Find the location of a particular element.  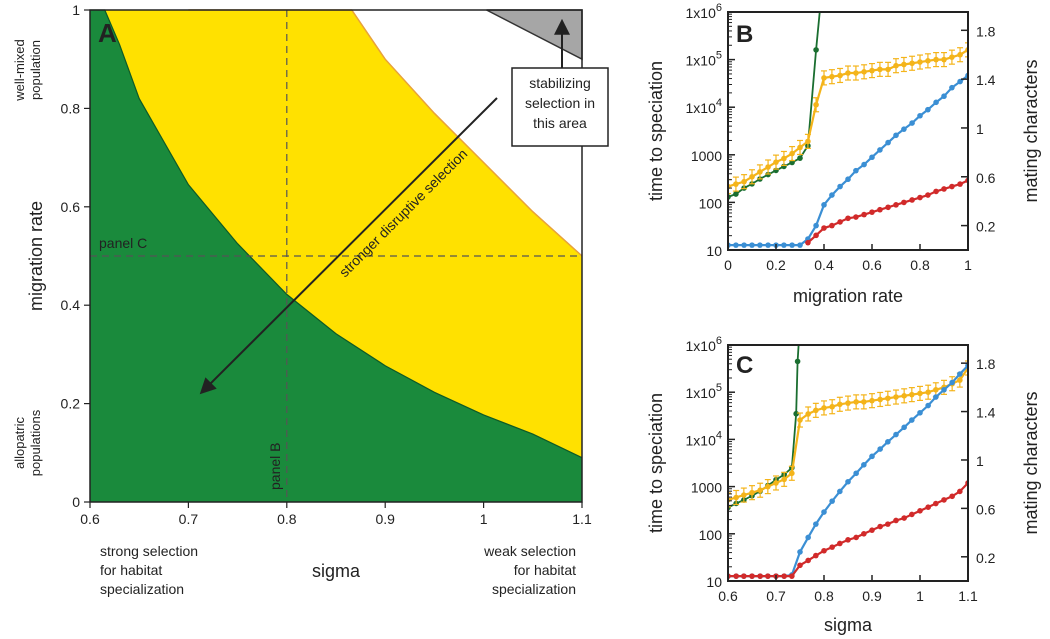

panel-c-y-tick-label: 1x10⁶ is located at coordinates (704, 344).